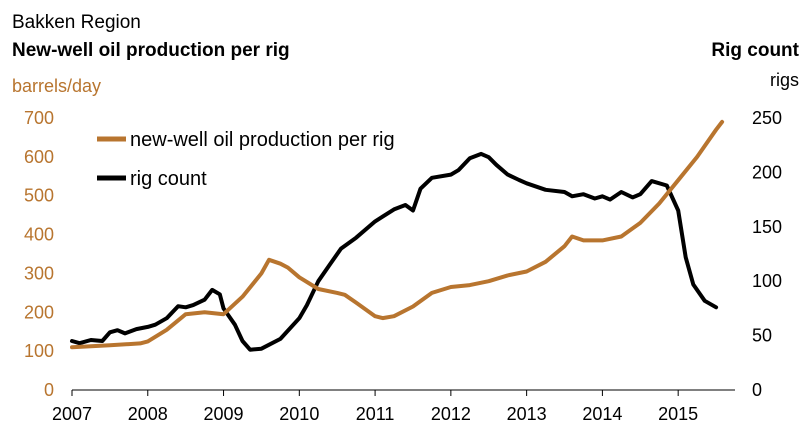 The width and height of the screenshot is (809, 438). I want to click on left-tick-label: 400, so click(39, 235).